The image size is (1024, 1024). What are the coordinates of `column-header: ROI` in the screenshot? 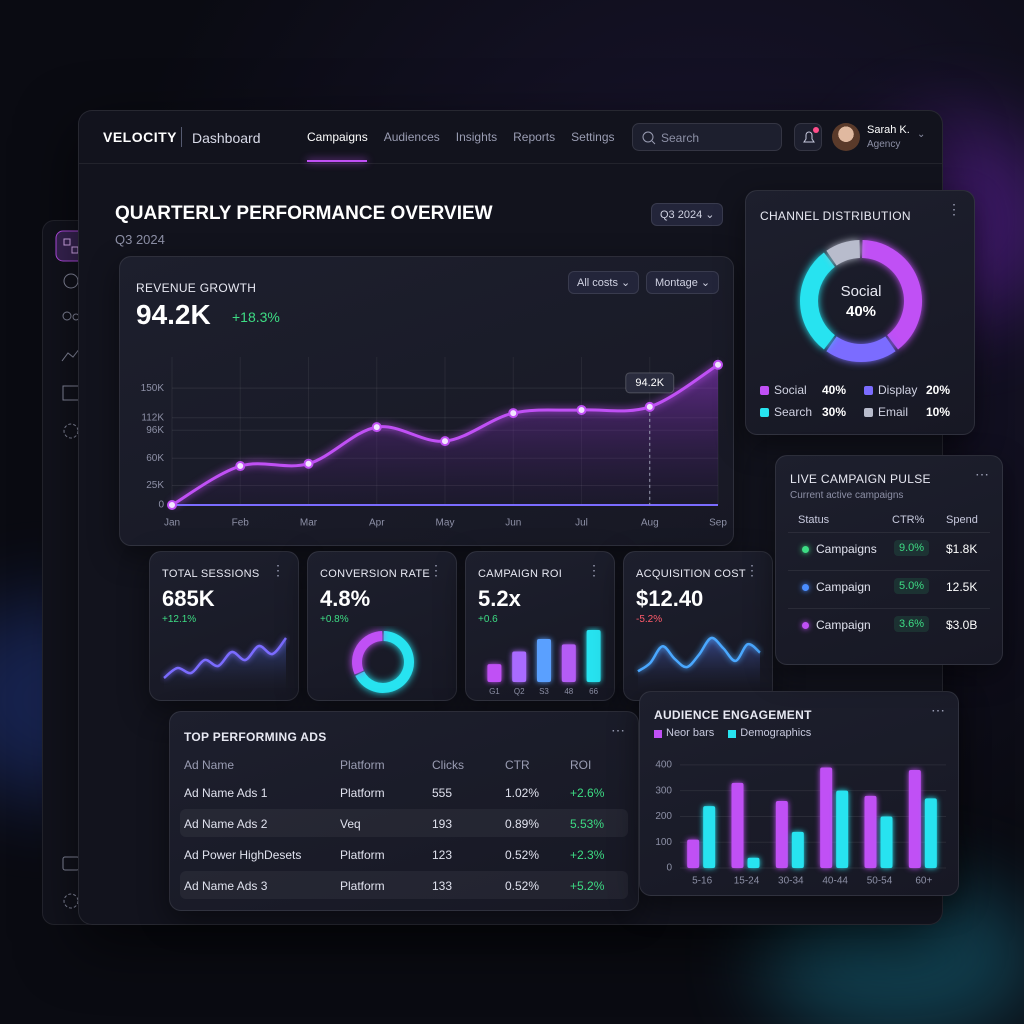 It's located at (581, 765).